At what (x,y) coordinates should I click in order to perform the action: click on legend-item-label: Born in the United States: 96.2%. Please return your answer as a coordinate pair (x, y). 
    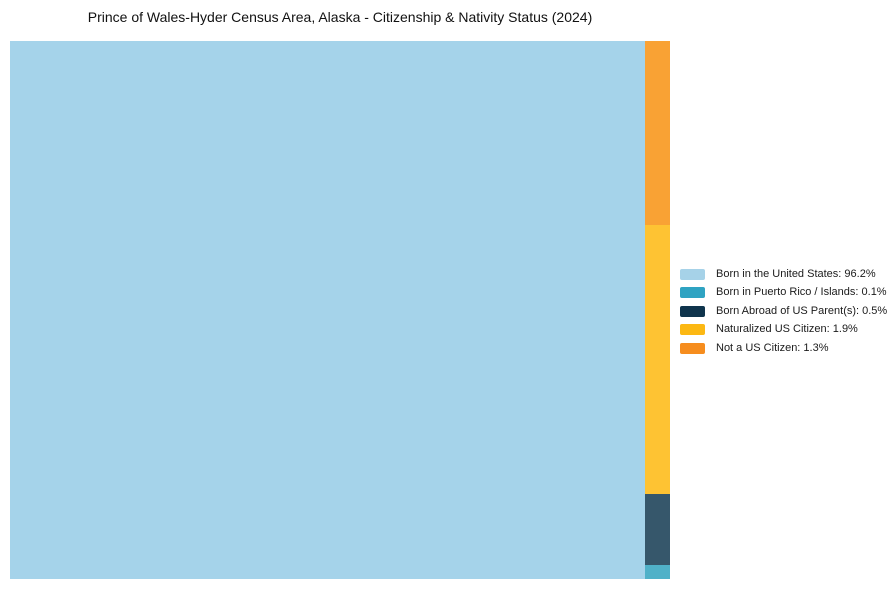
    Looking at the image, I should click on (796, 273).